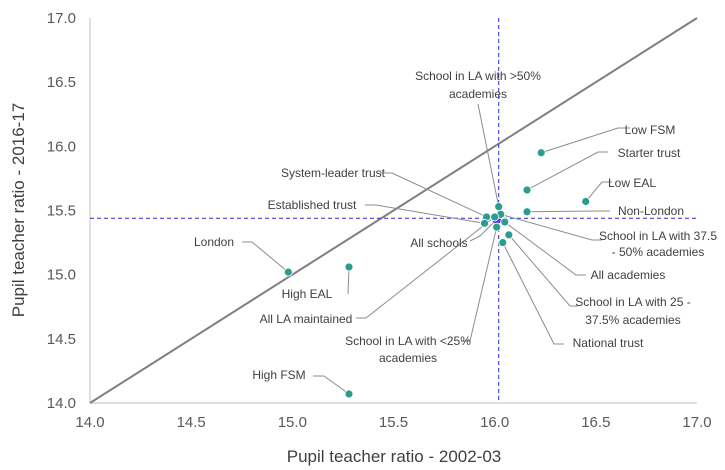 The image size is (725, 470). I want to click on y-axis-title: Pupil teacher ratio - 2016-17, so click(18, 210).